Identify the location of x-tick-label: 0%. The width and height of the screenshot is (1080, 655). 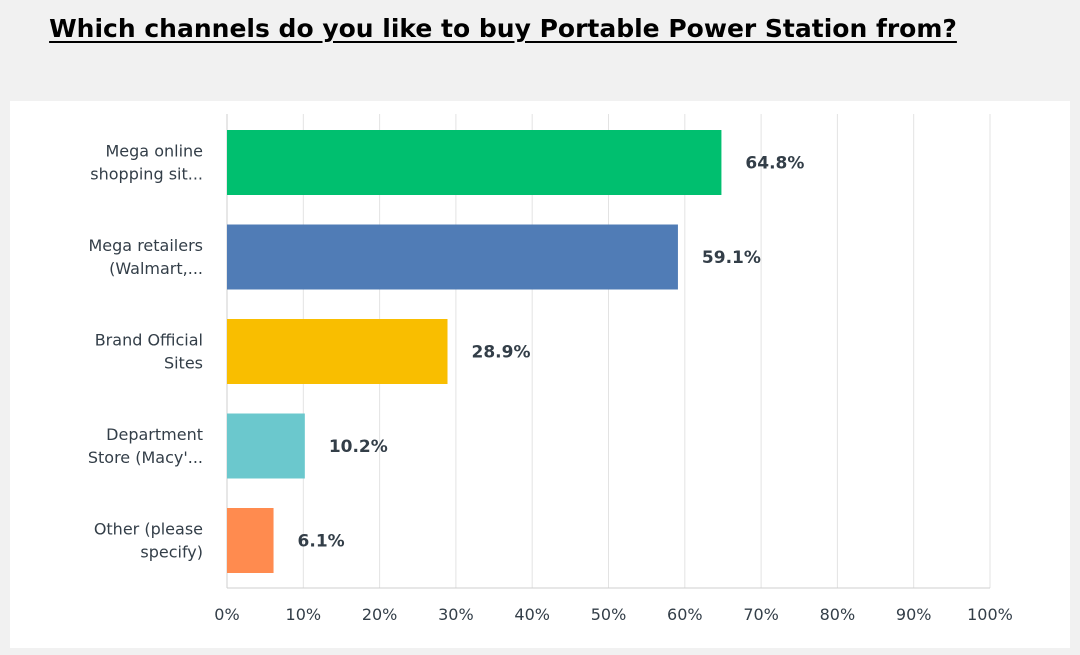
(226, 614).